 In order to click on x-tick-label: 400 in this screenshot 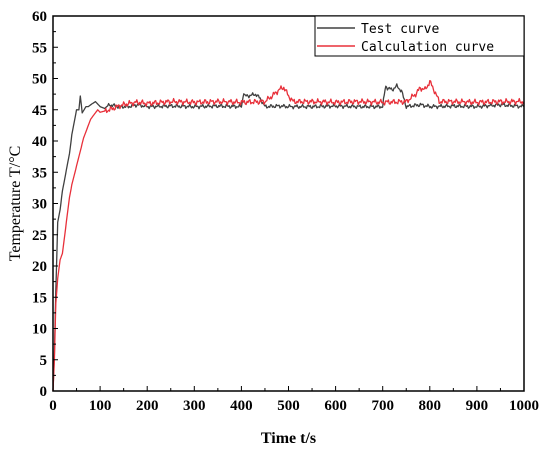, I will do `click(241, 406)`.